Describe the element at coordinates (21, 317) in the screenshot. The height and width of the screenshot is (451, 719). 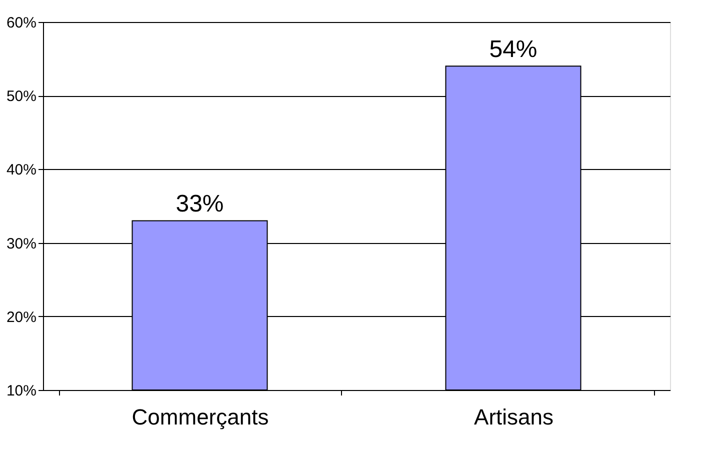
I see `y-tick-label: 20%` at that location.